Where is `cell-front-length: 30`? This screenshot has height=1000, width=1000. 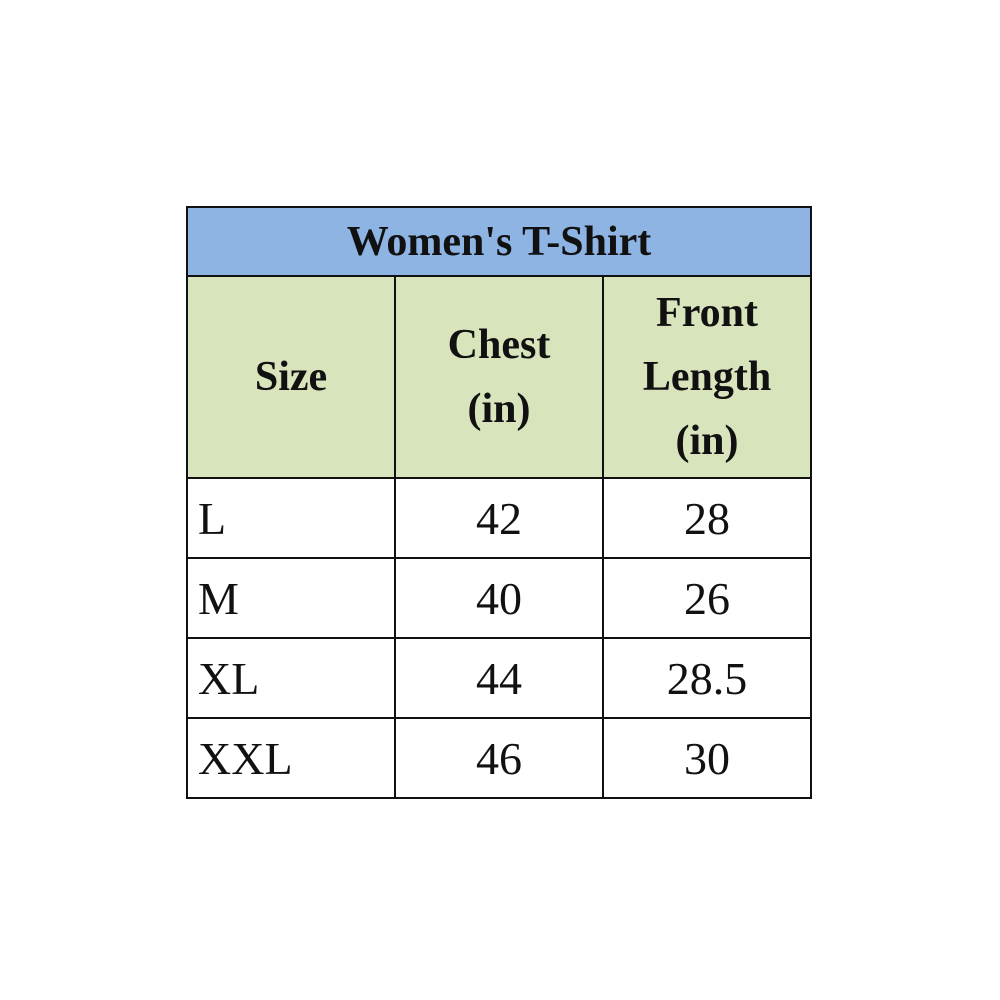
cell-front-length: 30 is located at coordinates (707, 758).